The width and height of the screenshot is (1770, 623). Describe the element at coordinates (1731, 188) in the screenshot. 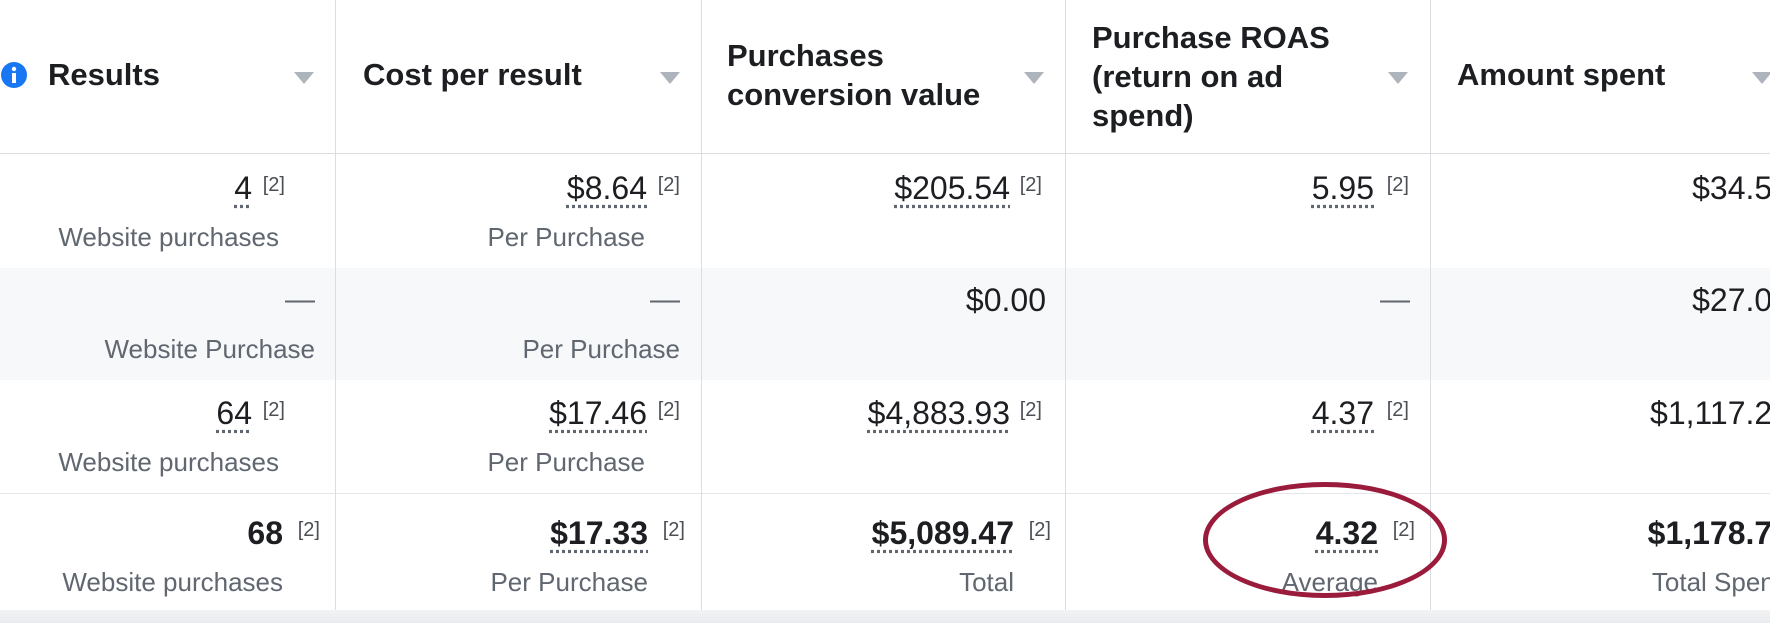

I see `amount-spent-value: $34.54` at that location.